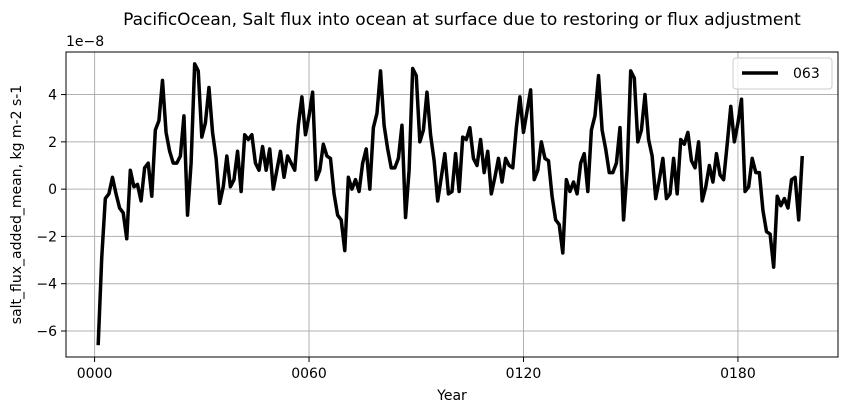 This screenshot has width=863, height=412. What do you see at coordinates (806, 74) in the screenshot?
I see `legend-label-063: 063` at bounding box center [806, 74].